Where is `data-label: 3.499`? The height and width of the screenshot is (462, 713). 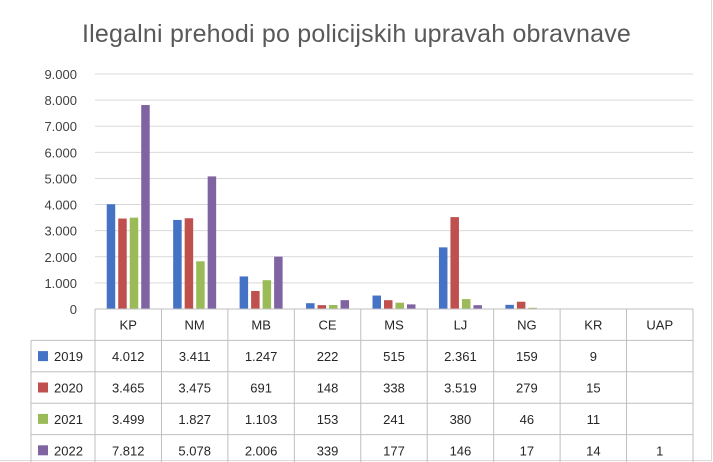
data-label: 3.499 is located at coordinates (128, 419).